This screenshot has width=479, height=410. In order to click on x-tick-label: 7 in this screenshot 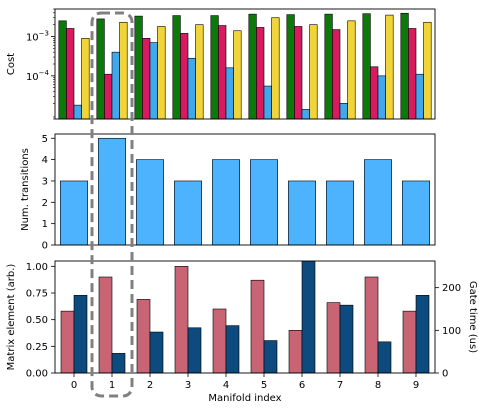, I will do `click(340, 385)`.